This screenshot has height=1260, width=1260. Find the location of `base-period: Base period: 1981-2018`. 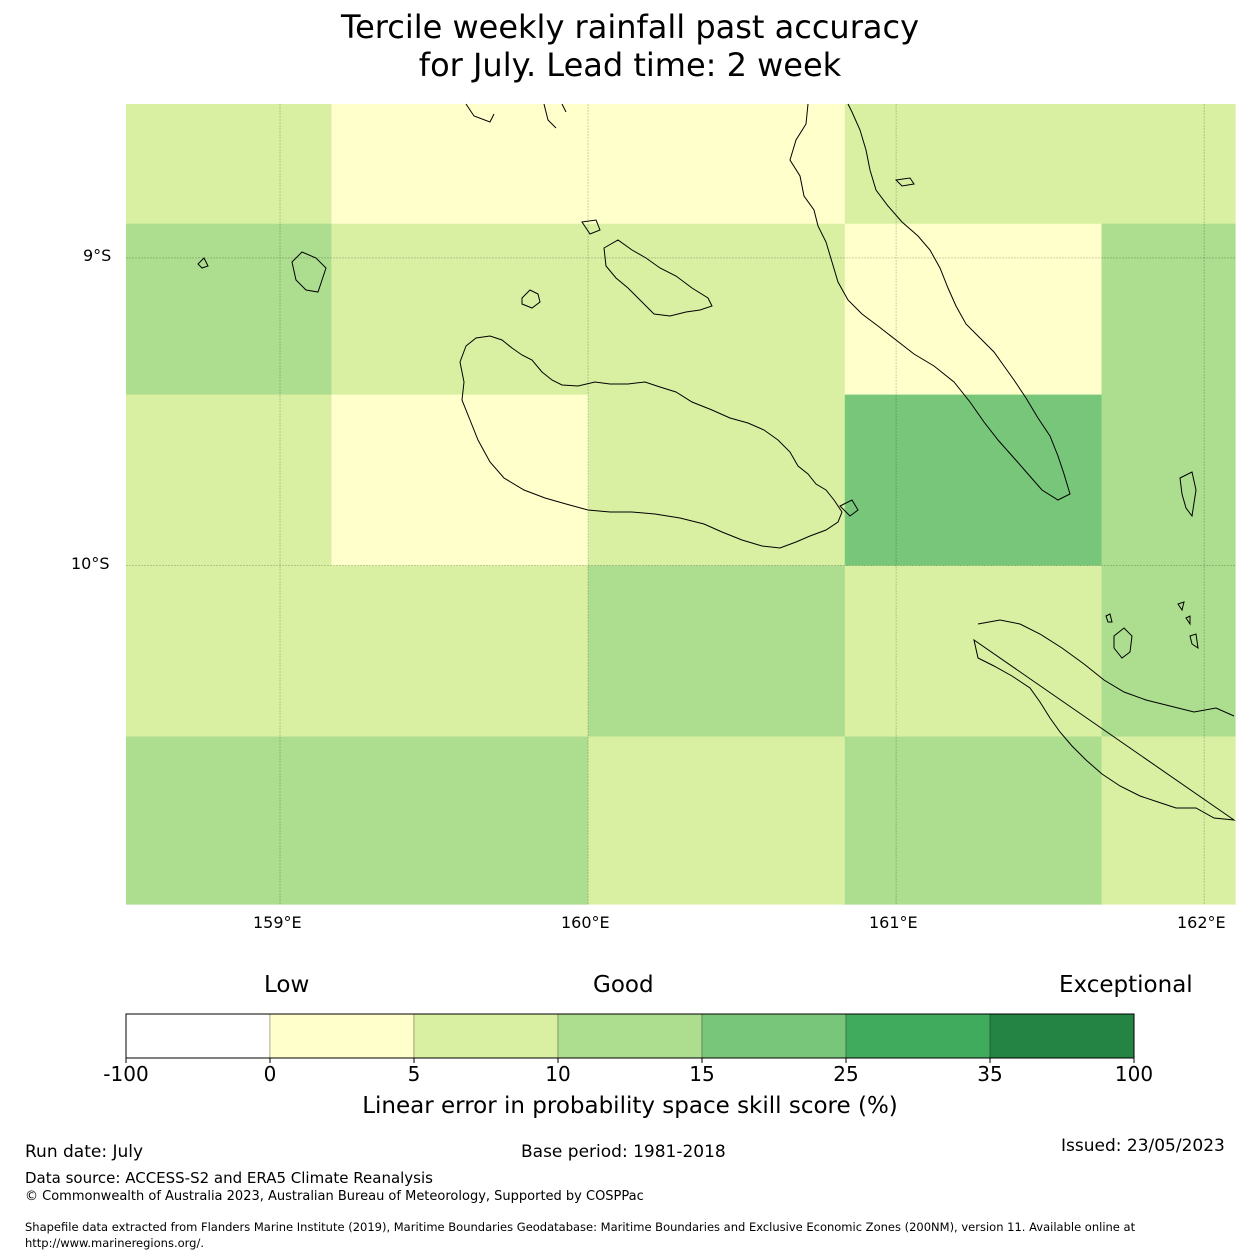

base-period: Base period: 1981-2018 is located at coordinates (623, 1152).